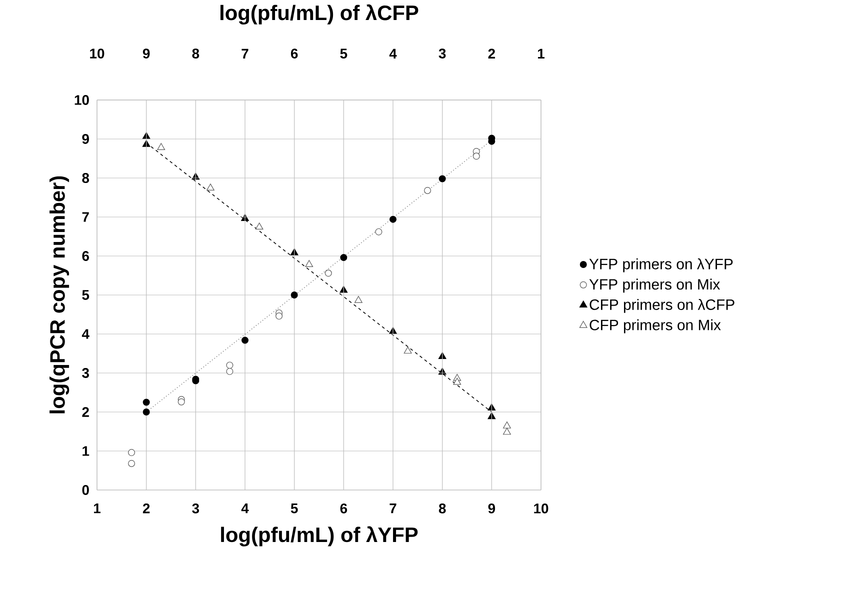 The width and height of the screenshot is (859, 605). What do you see at coordinates (60, 295) in the screenshot?
I see `y-axis-title: log(qPCR copy number)` at bounding box center [60, 295].